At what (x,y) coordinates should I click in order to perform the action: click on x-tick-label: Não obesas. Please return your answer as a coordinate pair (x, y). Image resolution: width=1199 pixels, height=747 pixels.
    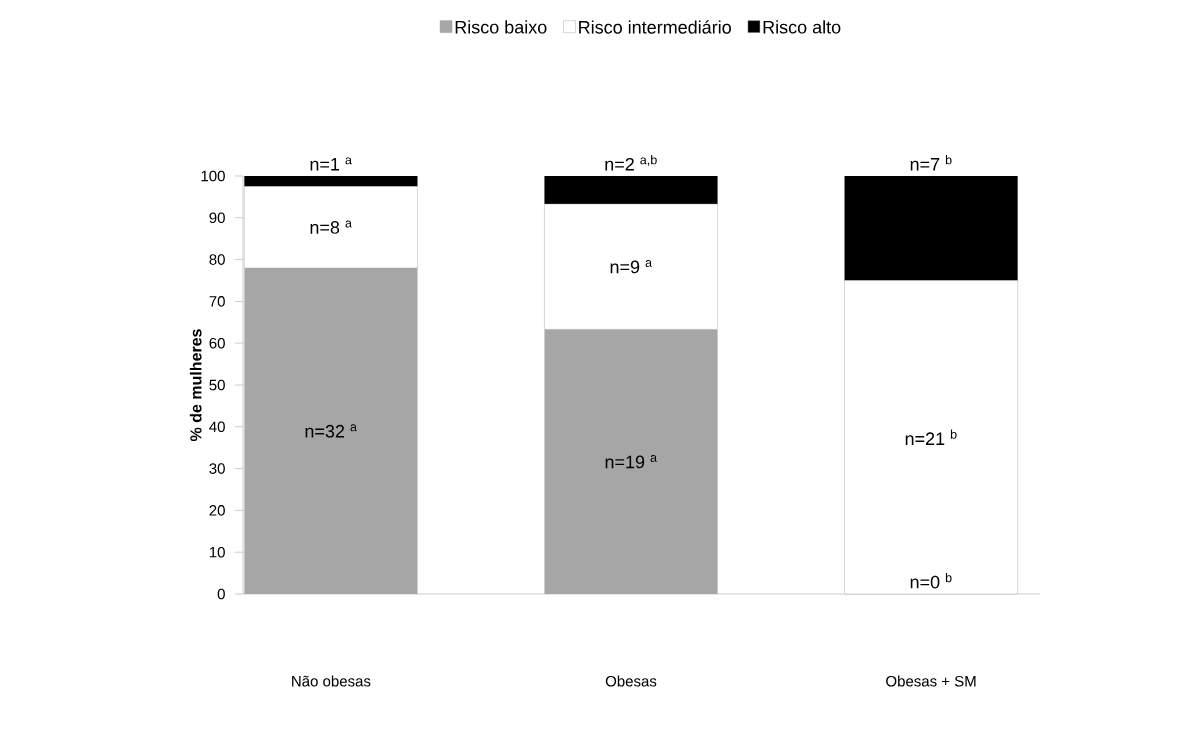
    Looking at the image, I should click on (331, 681).